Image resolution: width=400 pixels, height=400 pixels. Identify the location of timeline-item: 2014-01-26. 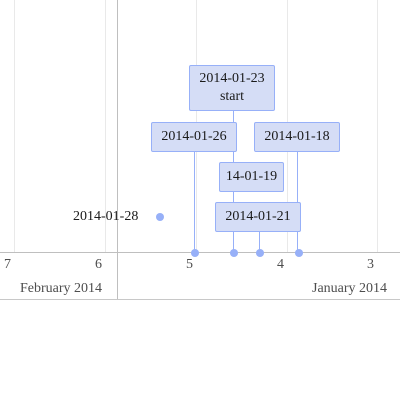
(194, 137).